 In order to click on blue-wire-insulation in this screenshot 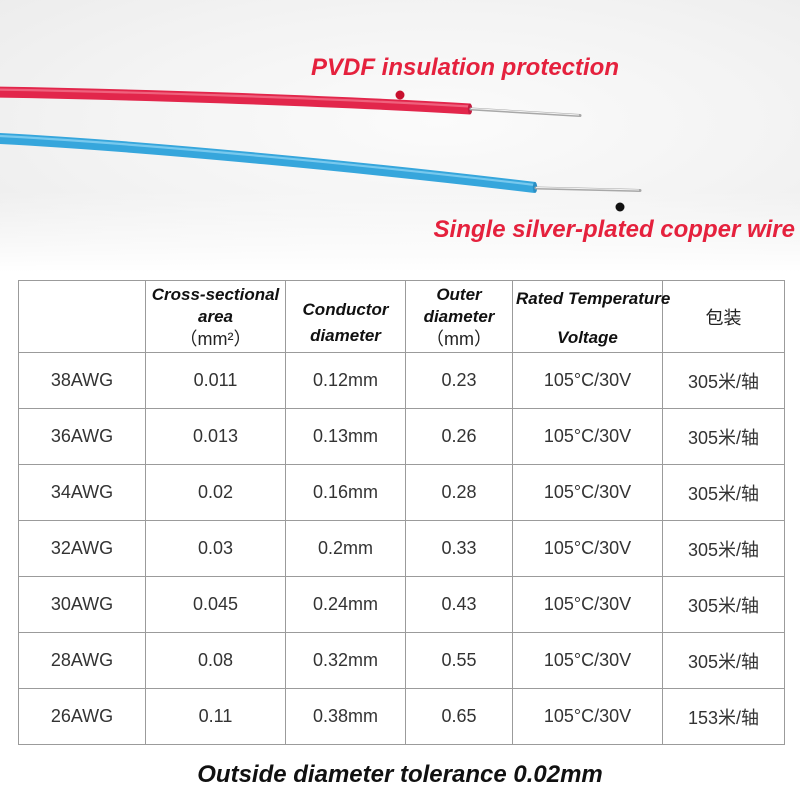, I will do `click(268, 163)`.